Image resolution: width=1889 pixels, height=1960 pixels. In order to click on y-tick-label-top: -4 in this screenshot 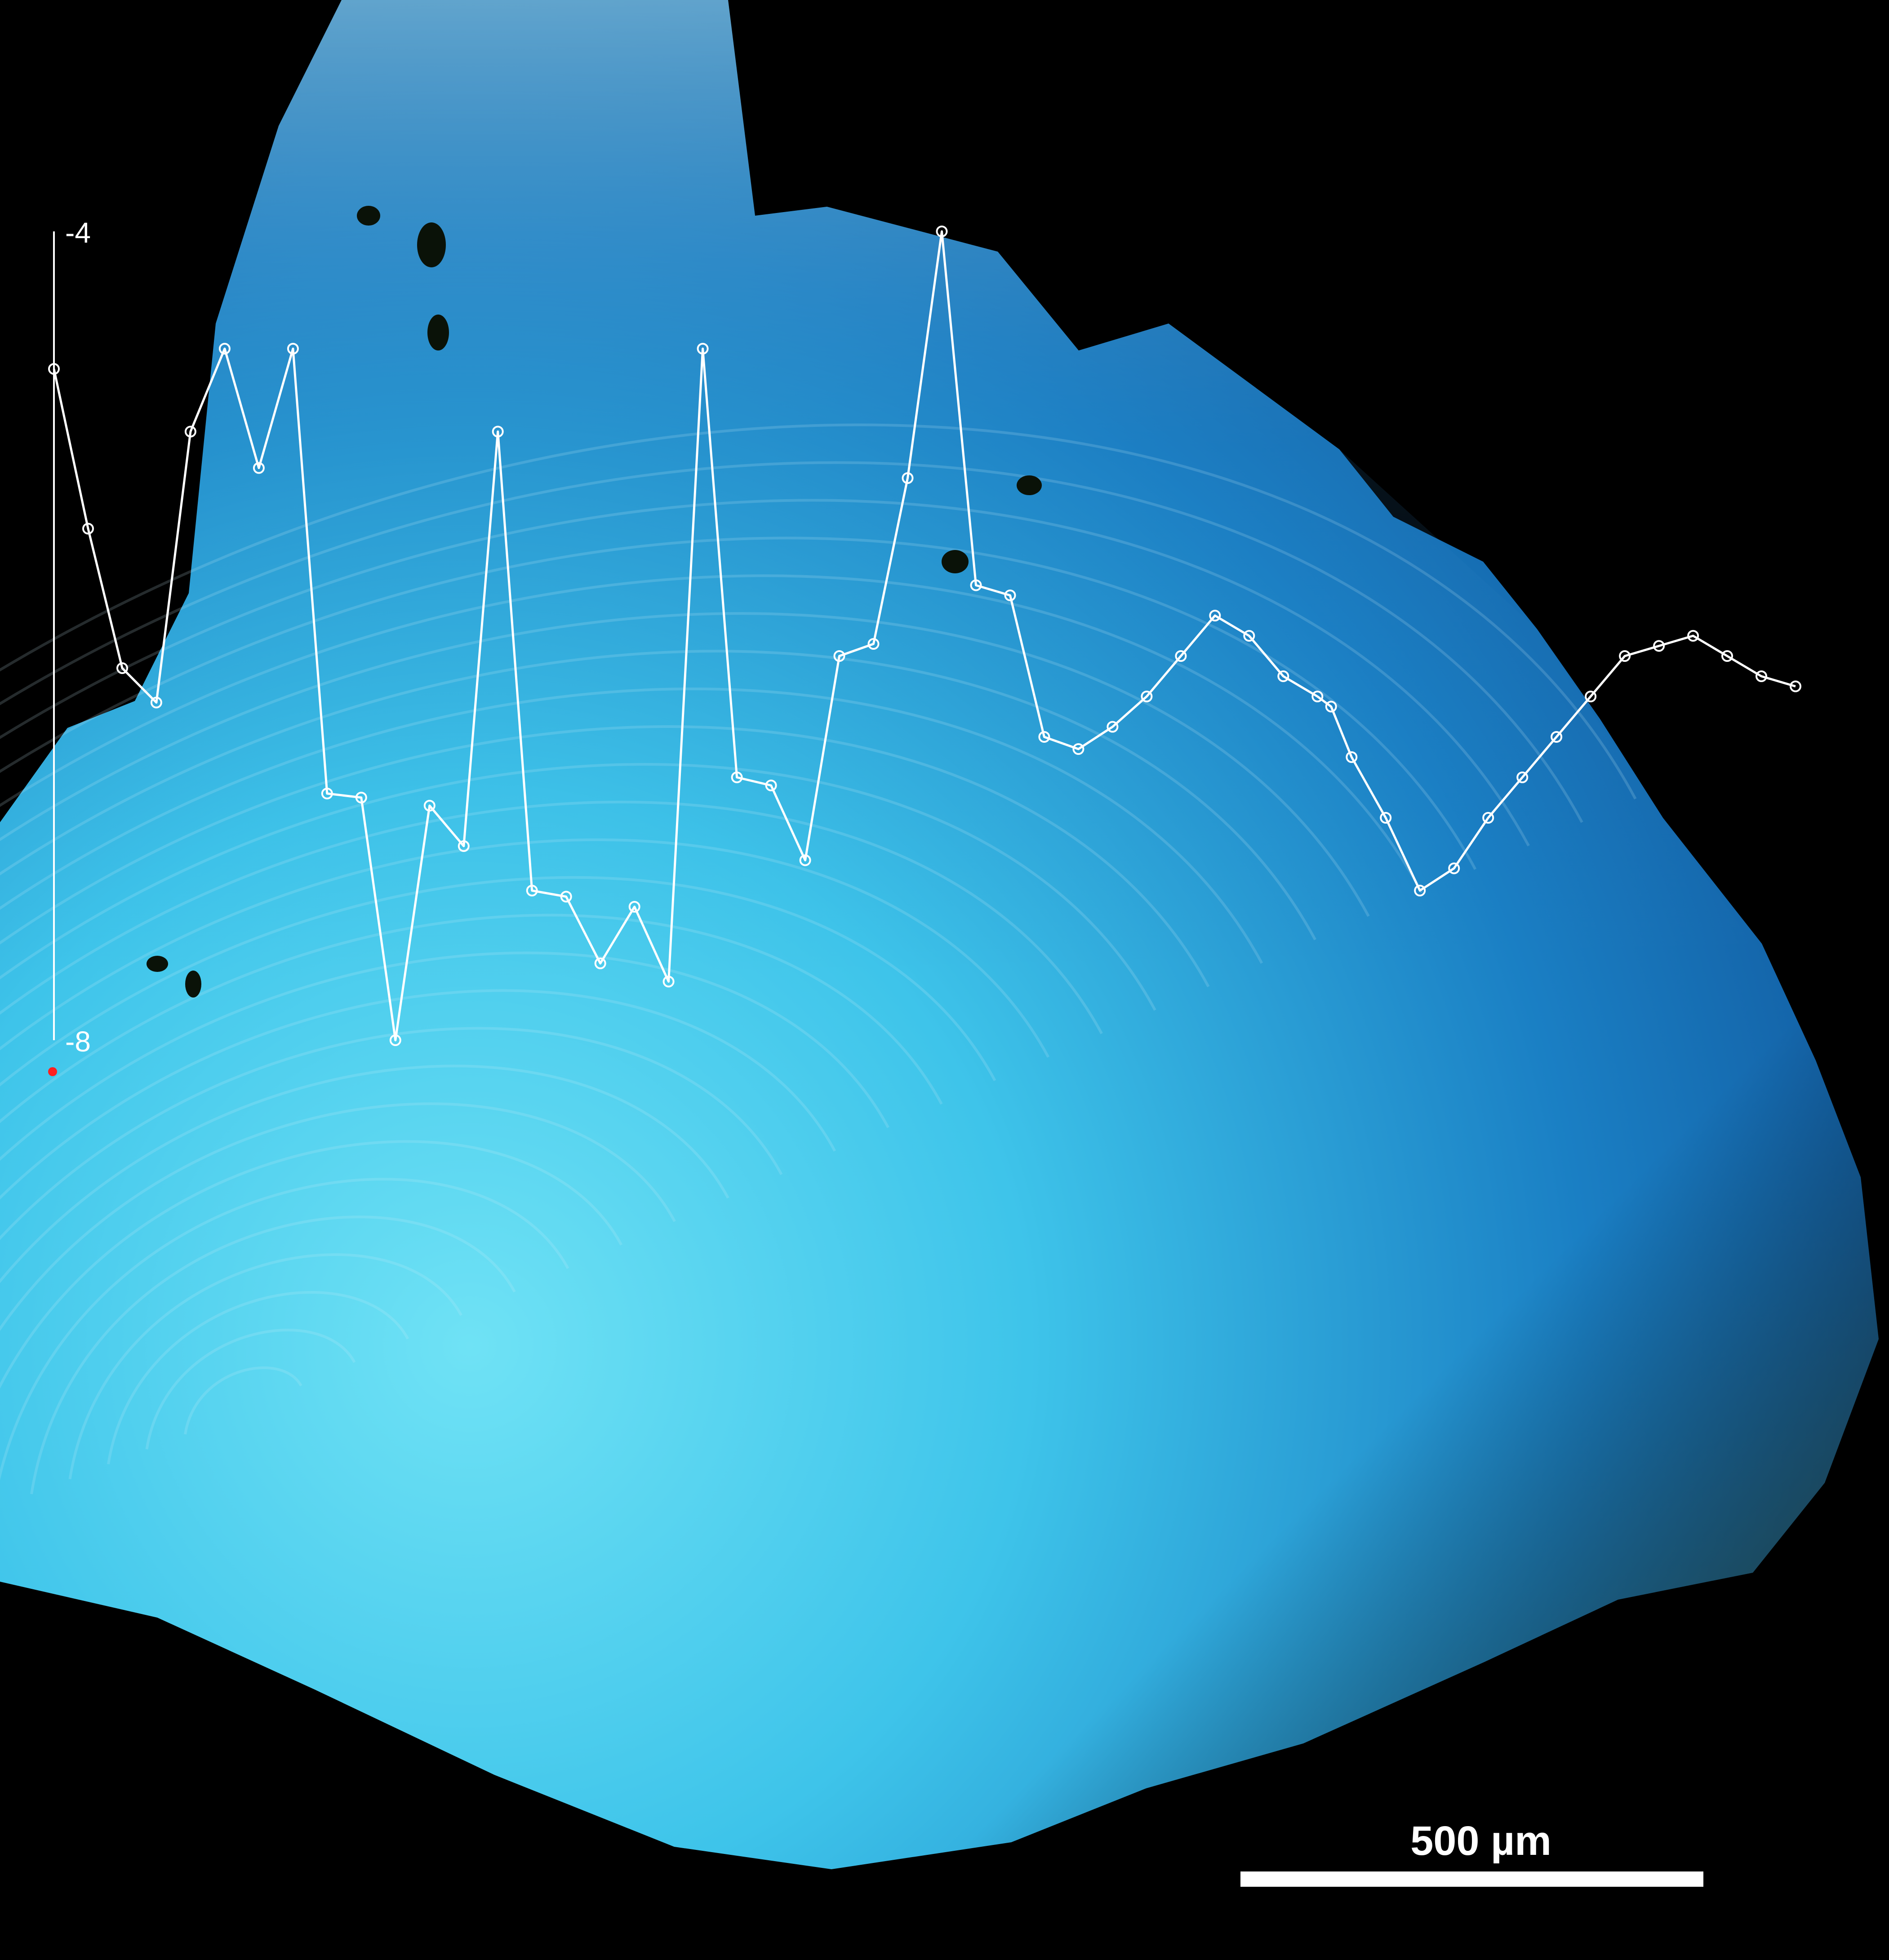, I will do `click(78, 233)`.